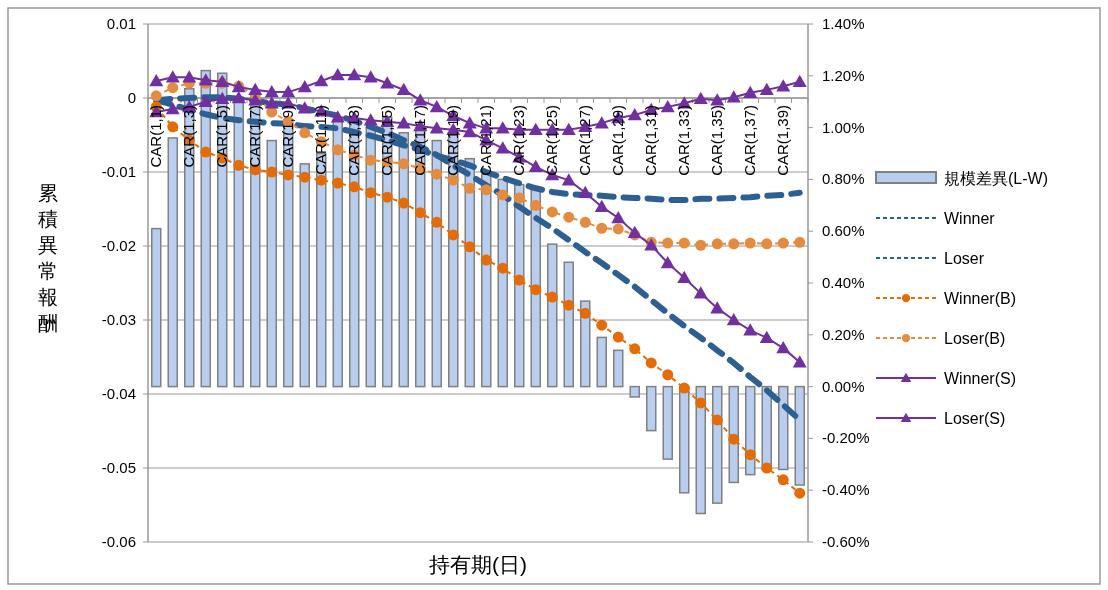 The image size is (1108, 590). Describe the element at coordinates (843, 127) in the screenshot. I see `y2-tick-label: 1.00%` at that location.